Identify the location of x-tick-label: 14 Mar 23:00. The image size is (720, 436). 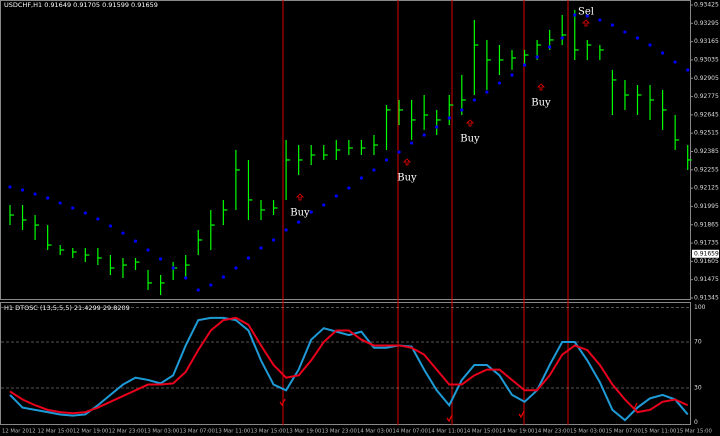
(553, 432).